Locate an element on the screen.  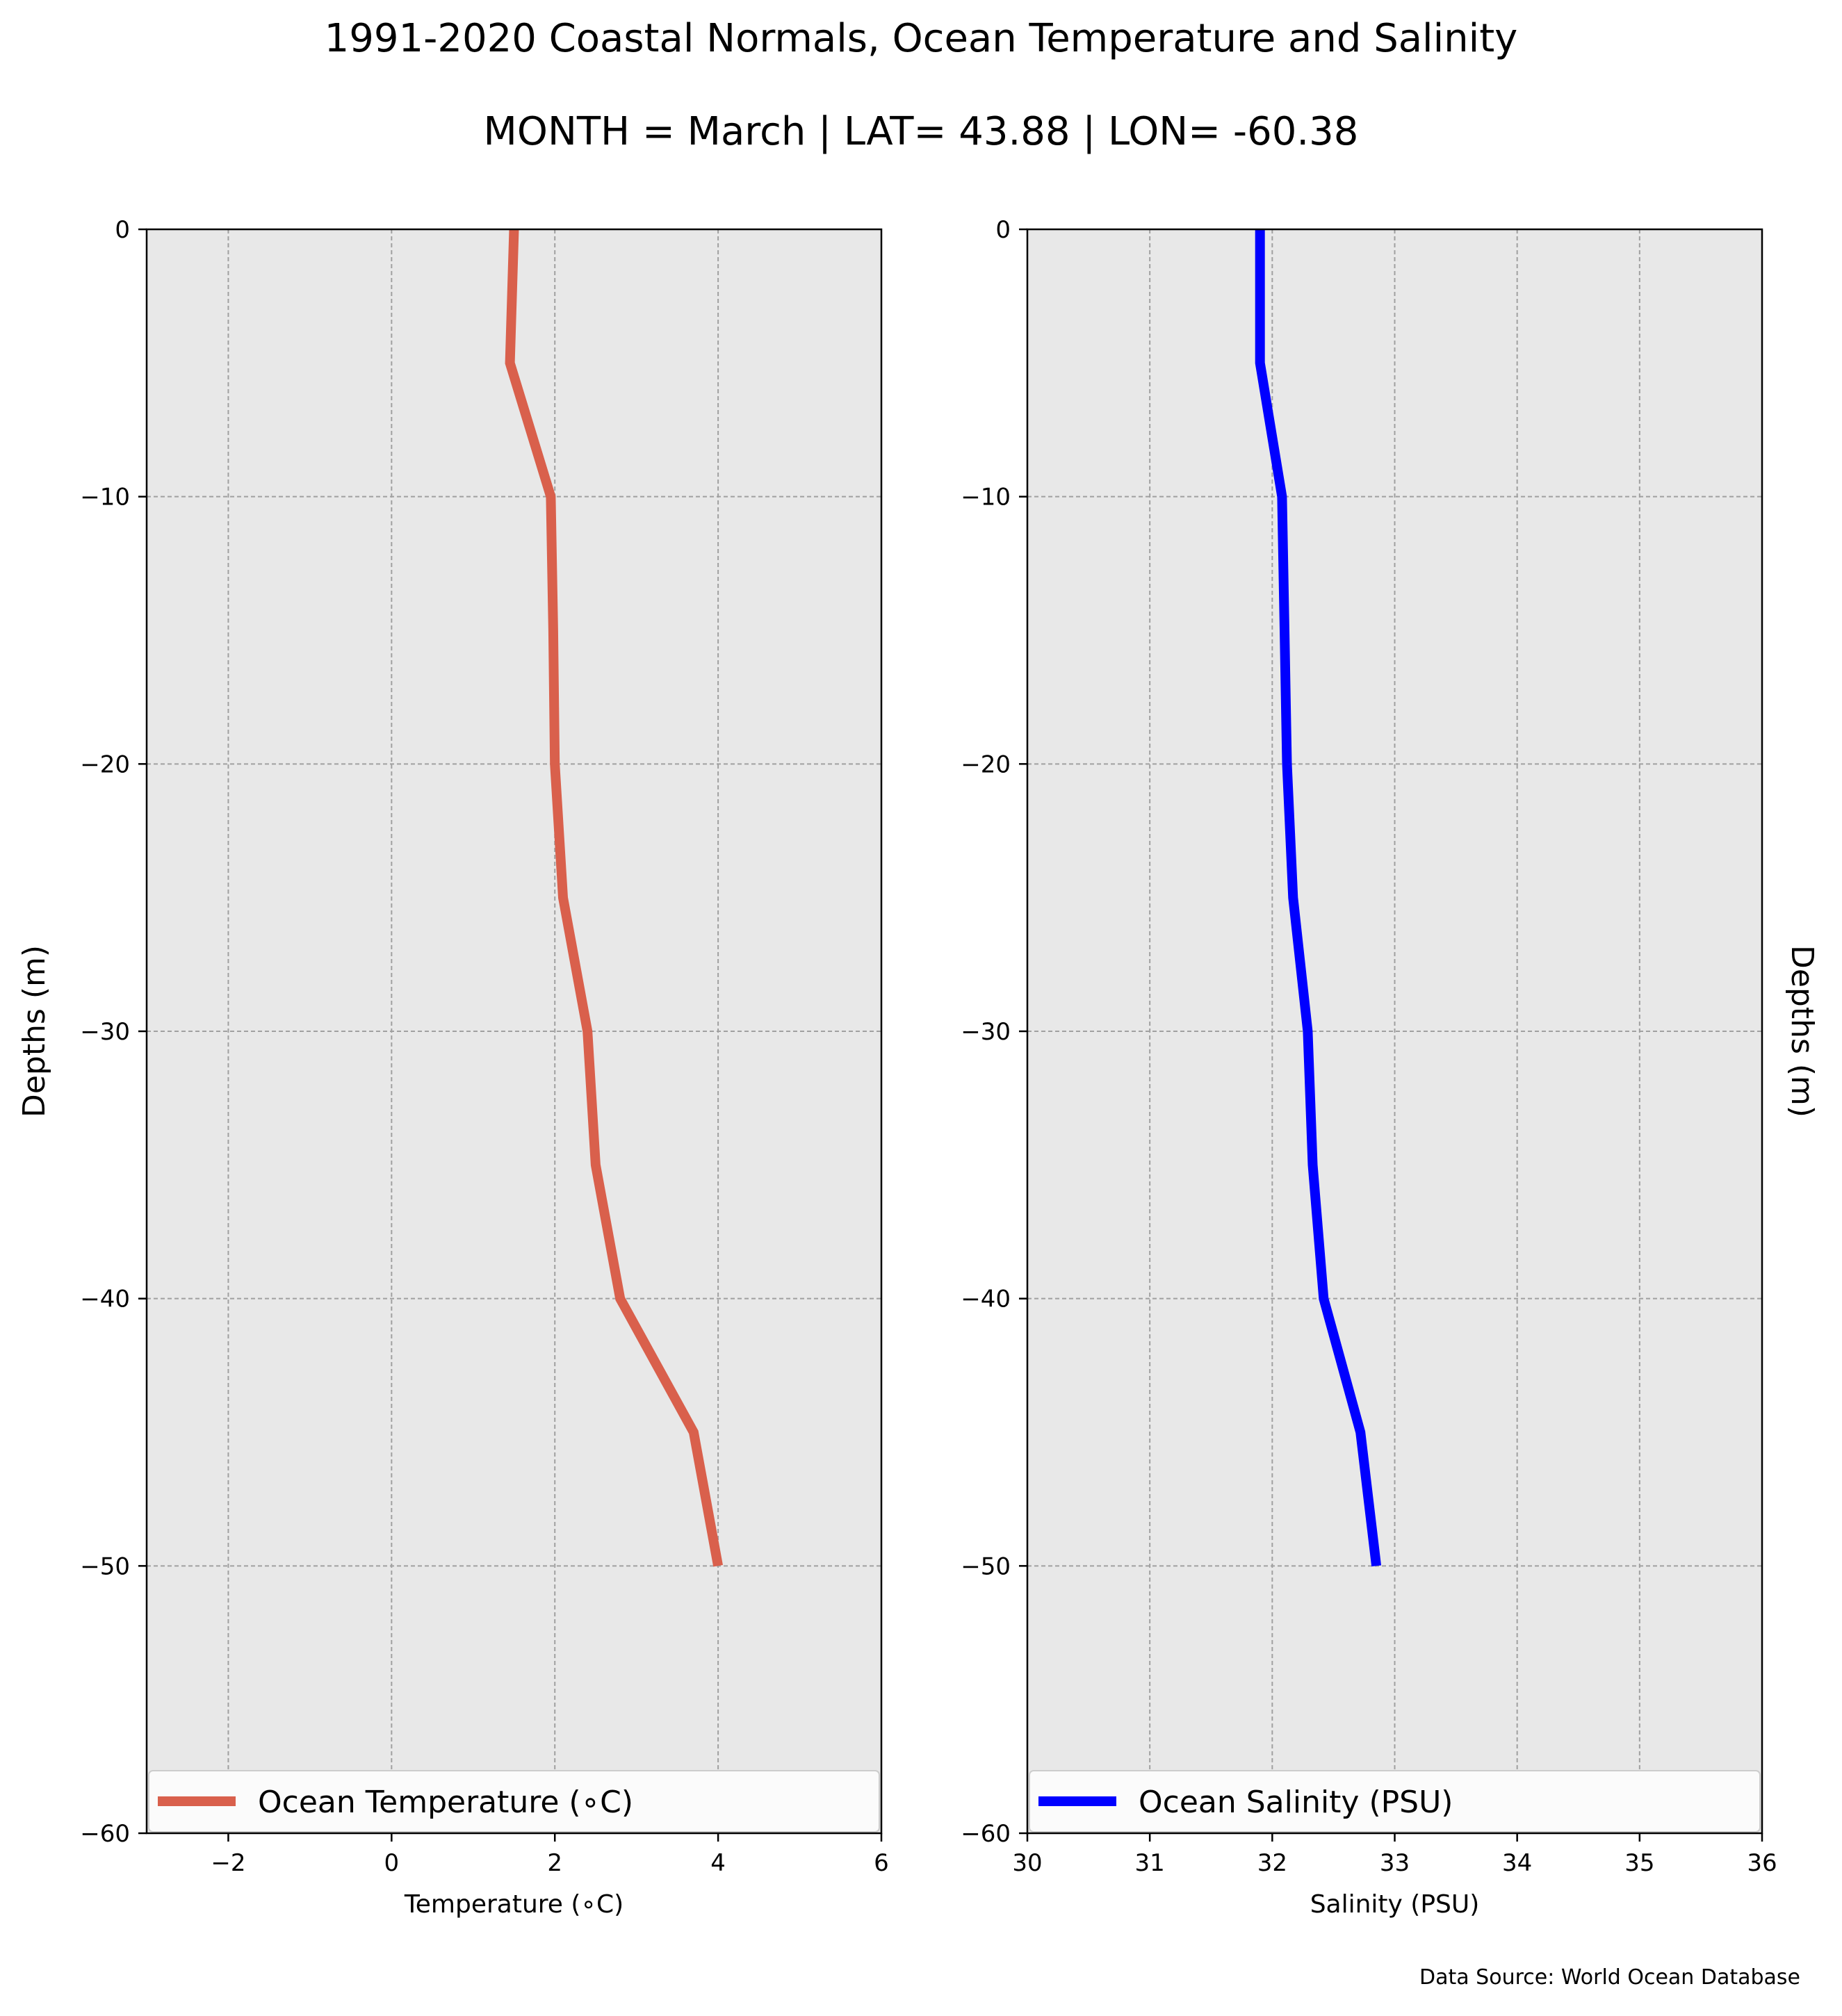
salinity-legend-label: Ocean Salinity (PSU) is located at coordinates (1296, 1803).